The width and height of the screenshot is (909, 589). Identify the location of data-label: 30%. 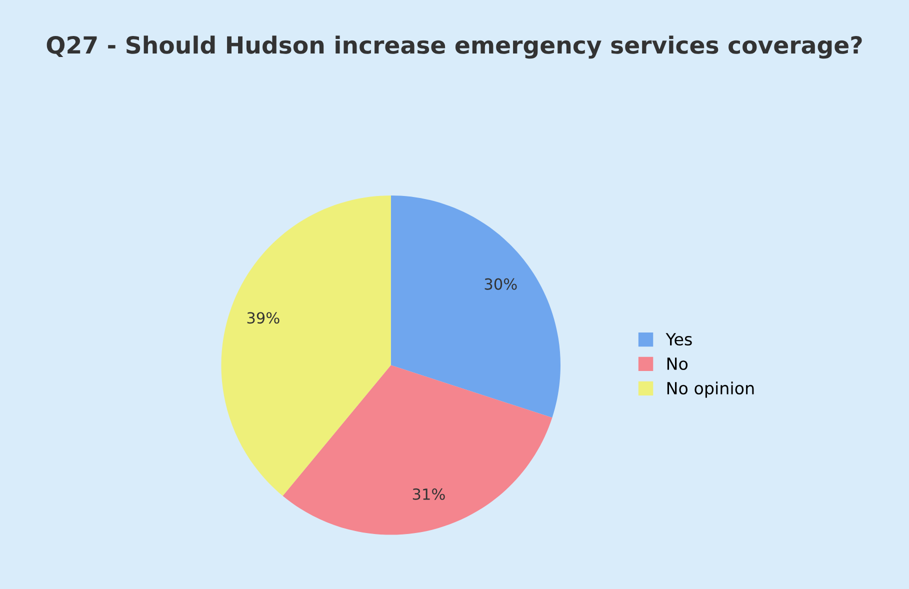
(500, 284).